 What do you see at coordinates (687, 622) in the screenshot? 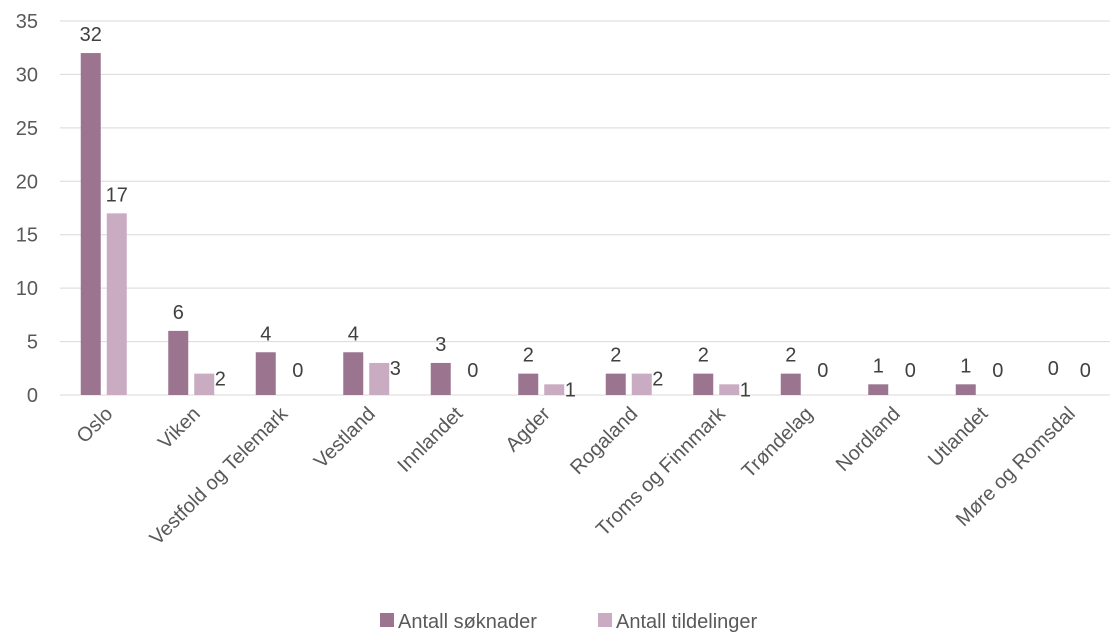
I see `legend-label-tildelinger: Antall tildelinger` at bounding box center [687, 622].